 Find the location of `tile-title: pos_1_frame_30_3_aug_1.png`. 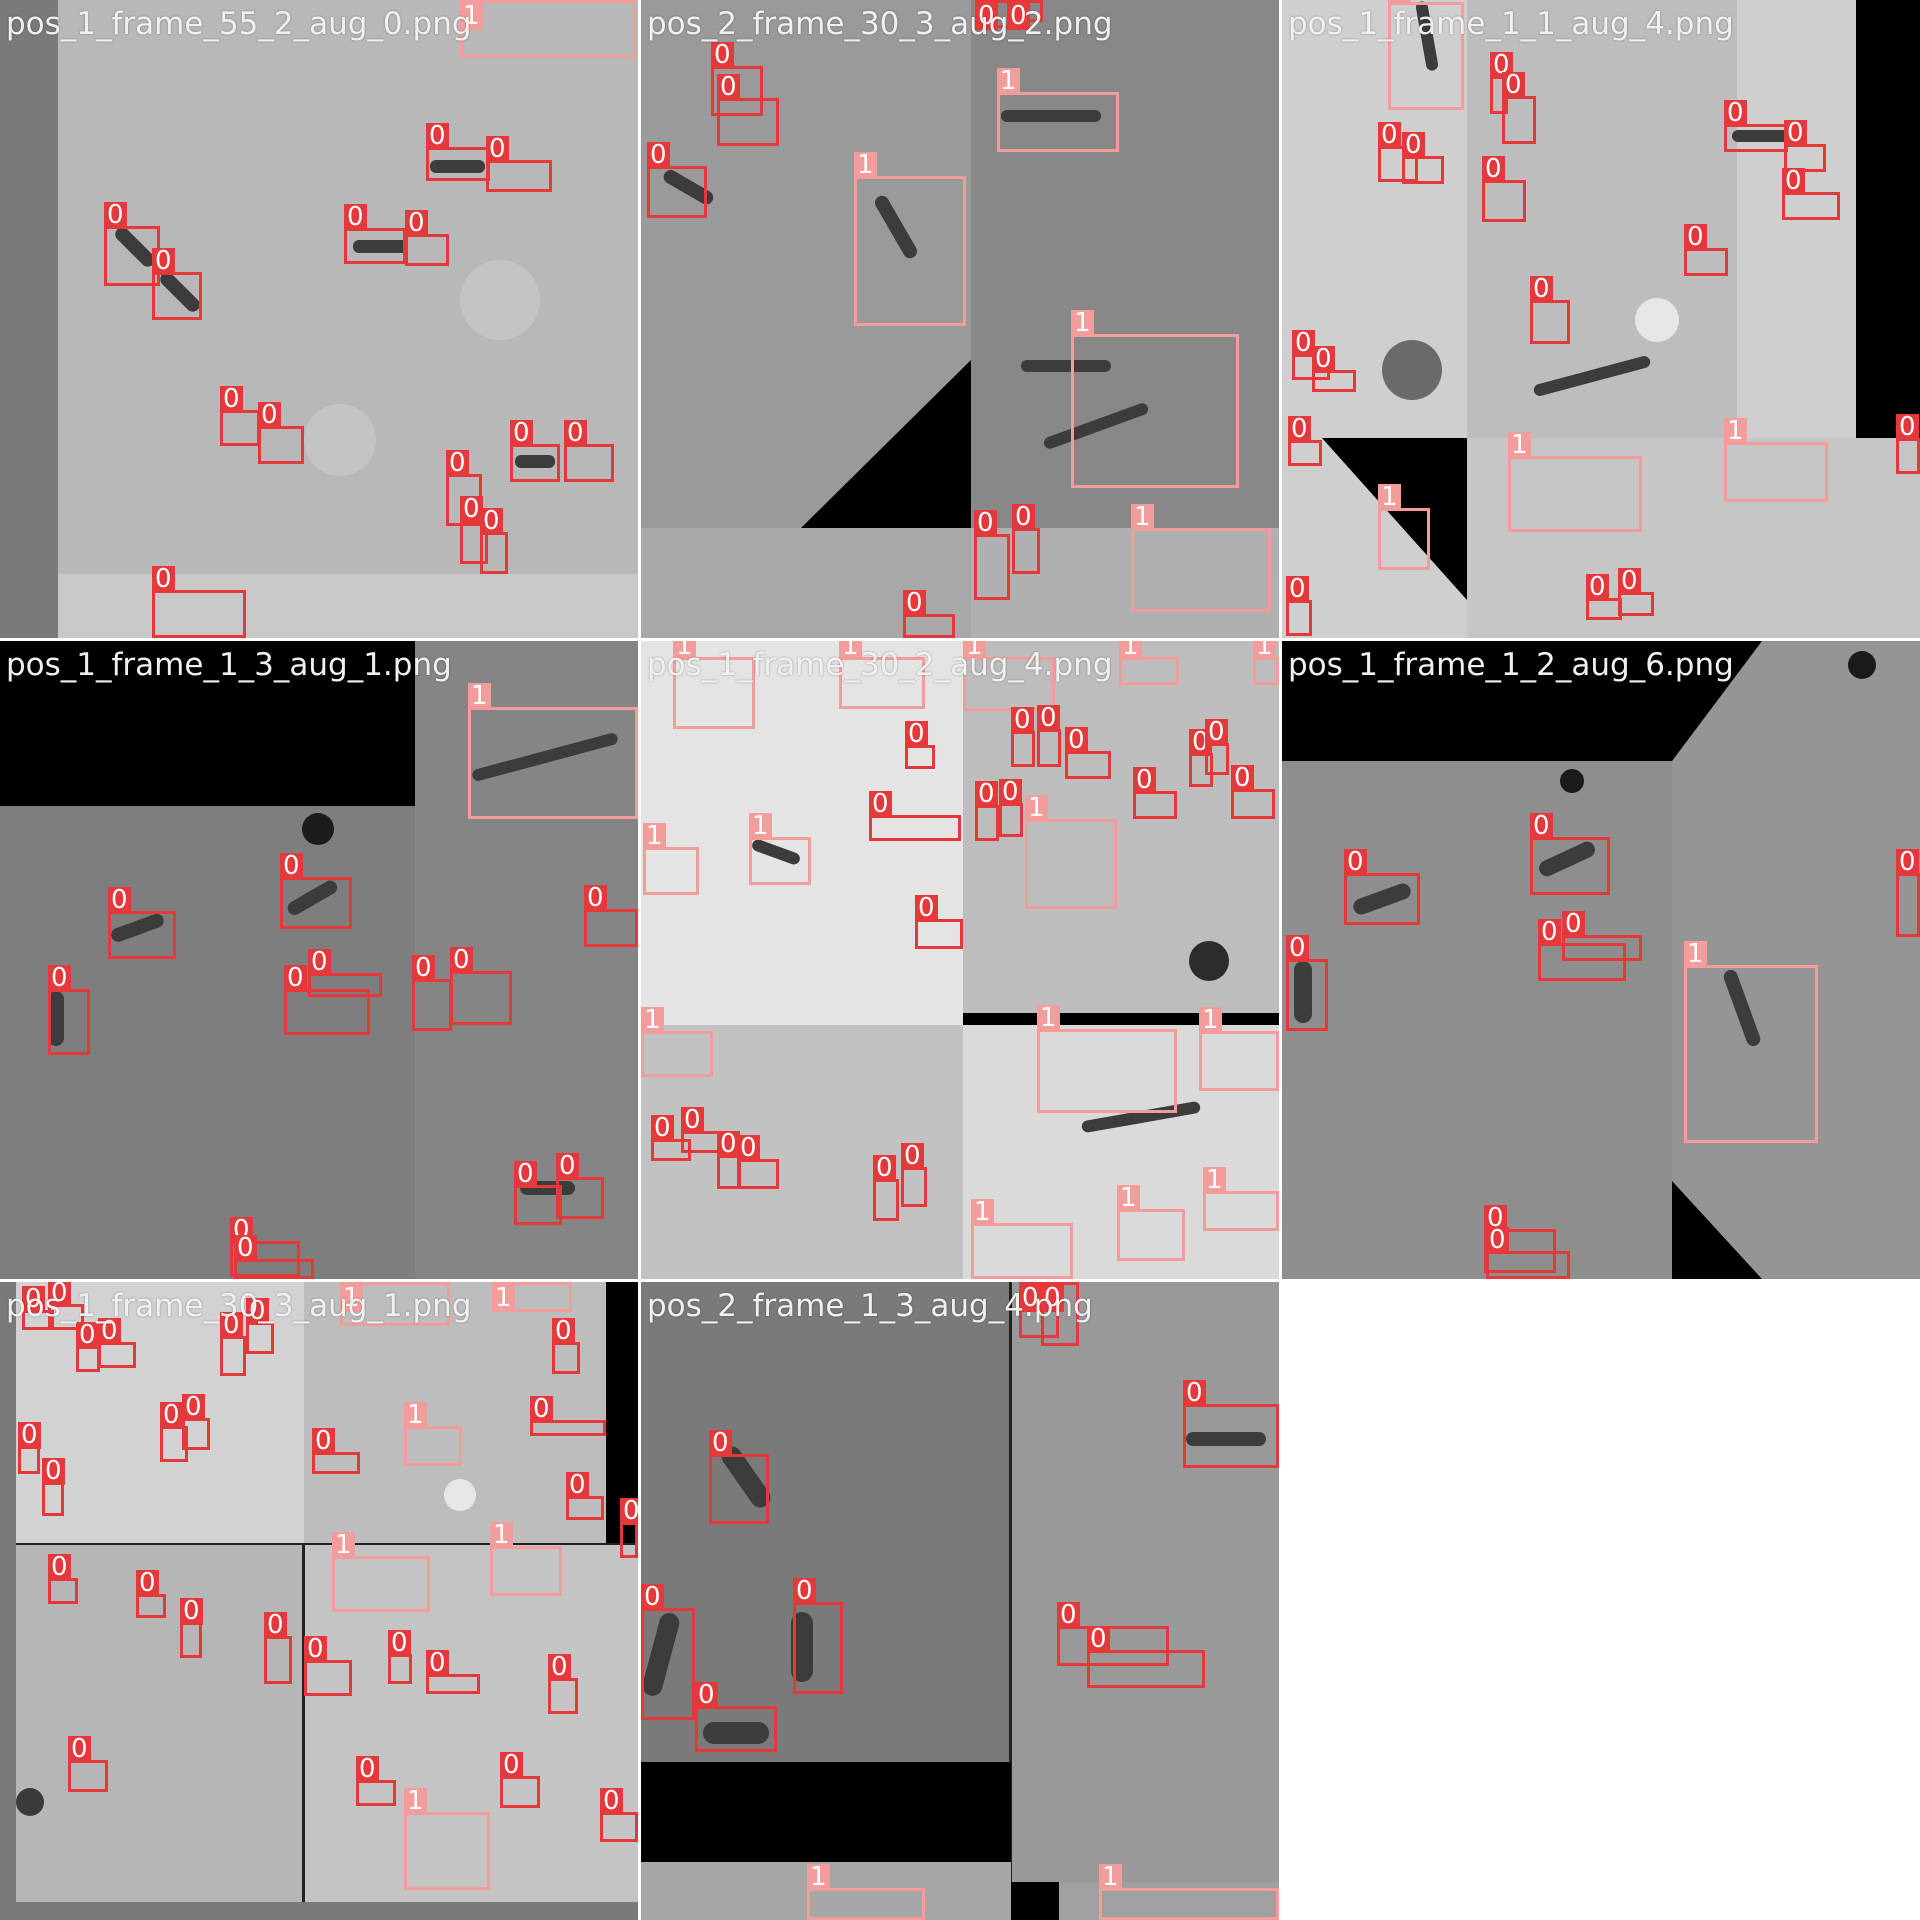

tile-title: pos_1_frame_30_3_aug_1.png is located at coordinates (239, 1306).